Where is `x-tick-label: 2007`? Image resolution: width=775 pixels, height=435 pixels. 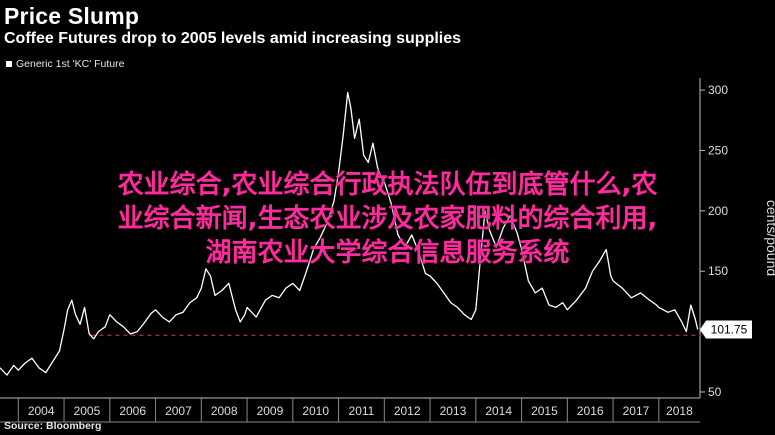 x-tick-label: 2007 is located at coordinates (178, 411).